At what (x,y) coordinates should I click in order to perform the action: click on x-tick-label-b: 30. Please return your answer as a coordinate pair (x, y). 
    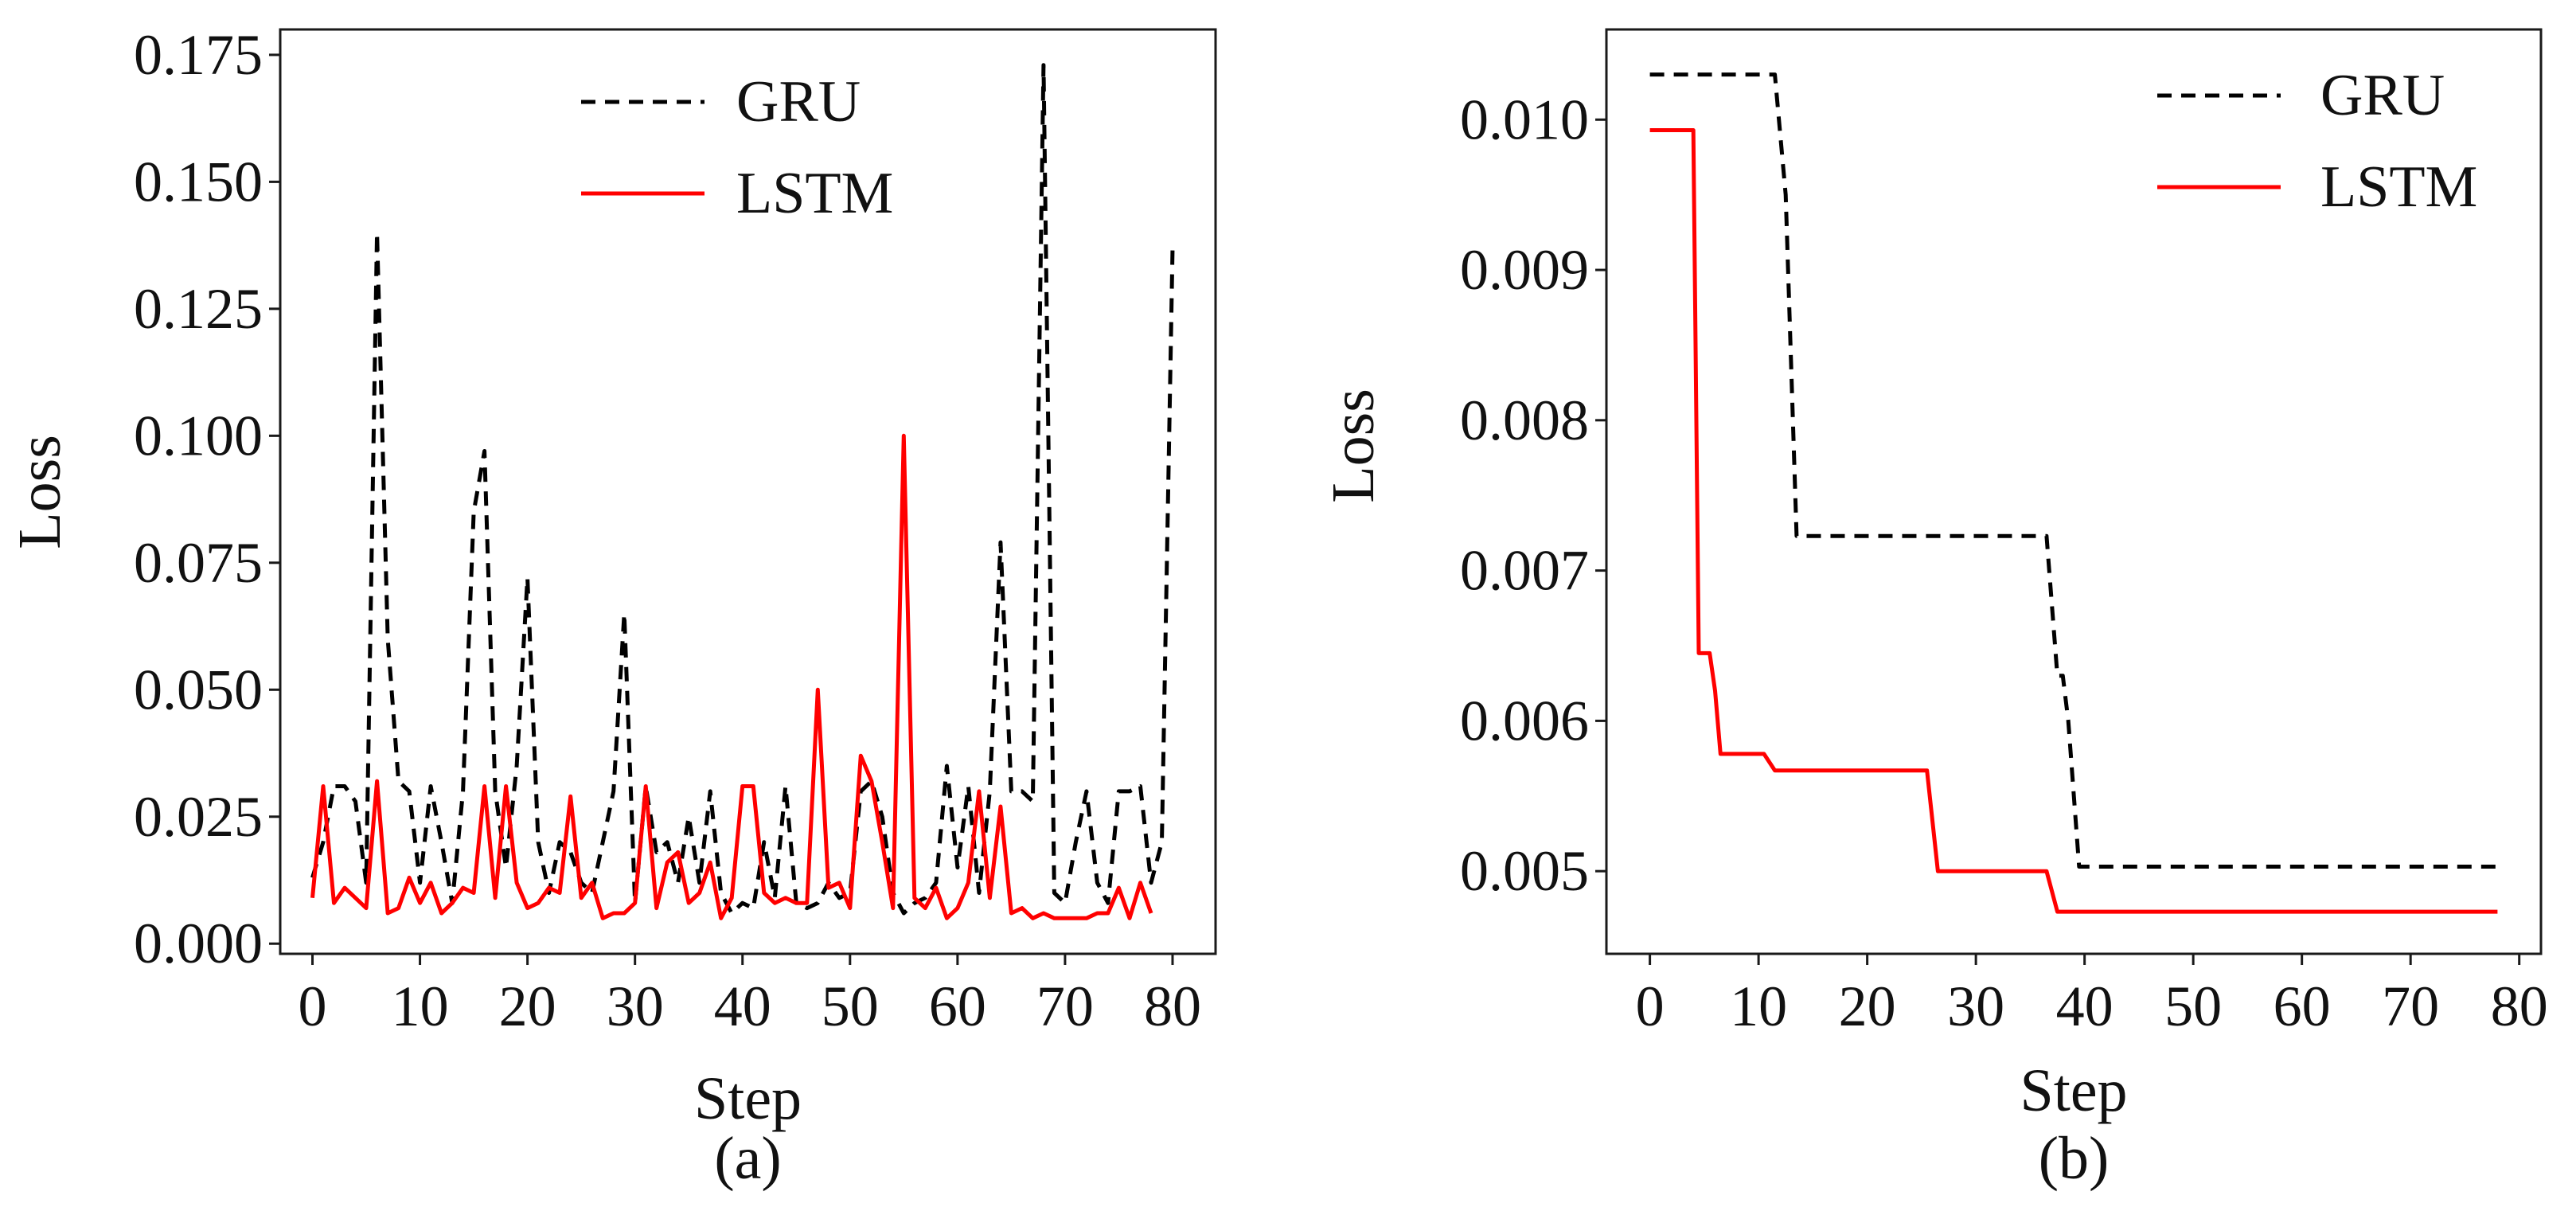
    Looking at the image, I should click on (1975, 1006).